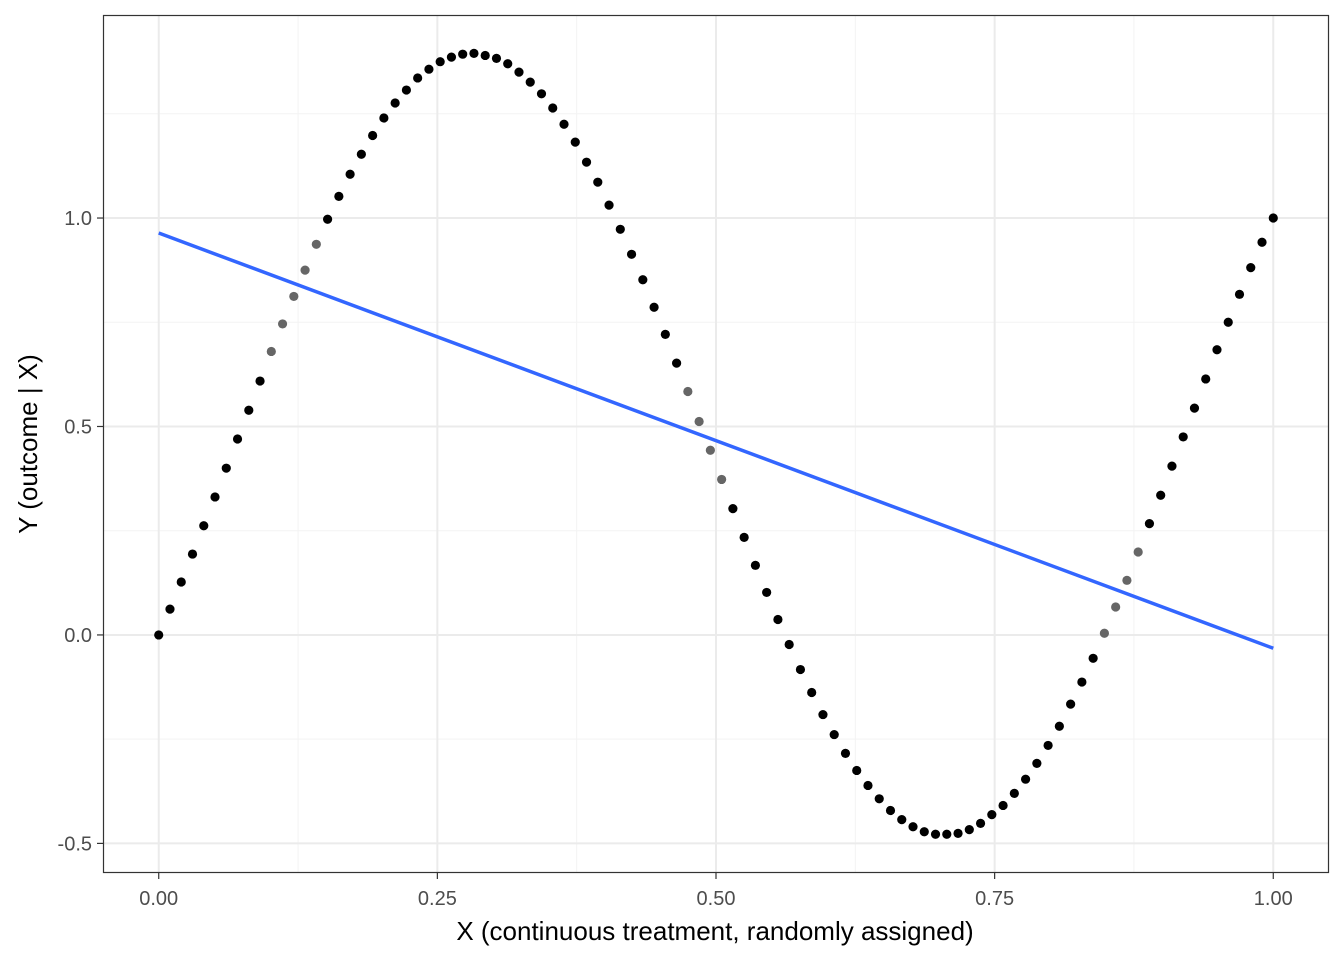 This screenshot has width=1344, height=960. I want to click on y-tick-label: -0.5, so click(75, 844).